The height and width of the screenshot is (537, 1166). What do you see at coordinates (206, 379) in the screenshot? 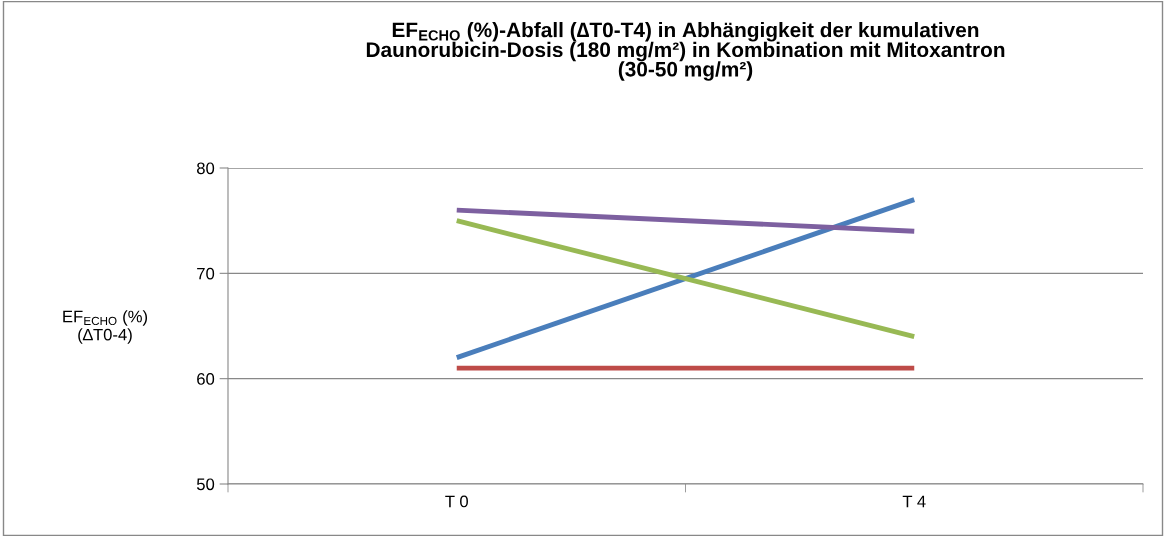
I see `y-tick-label: 60` at bounding box center [206, 379].